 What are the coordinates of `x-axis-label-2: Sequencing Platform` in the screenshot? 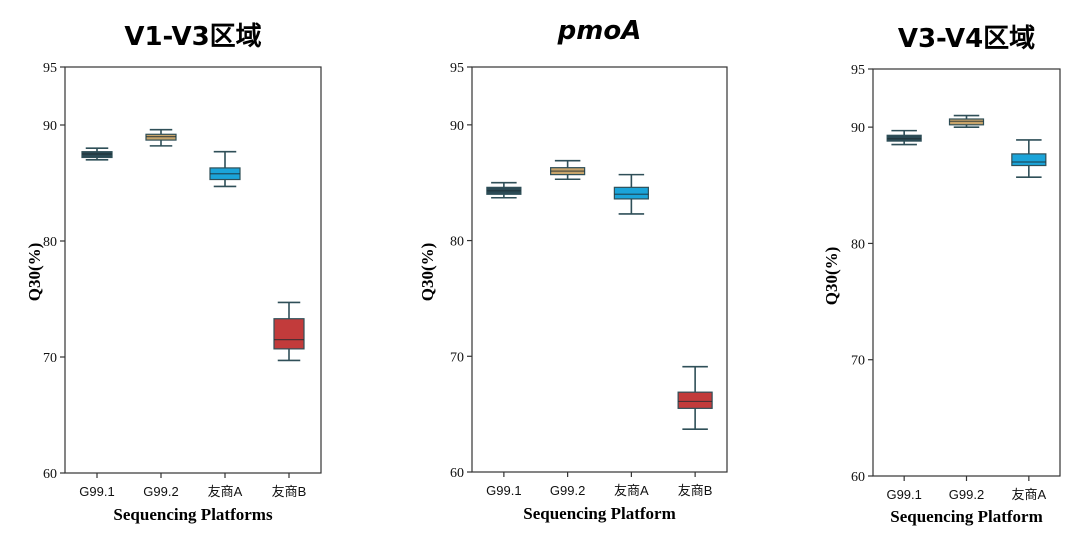 It's located at (599, 513).